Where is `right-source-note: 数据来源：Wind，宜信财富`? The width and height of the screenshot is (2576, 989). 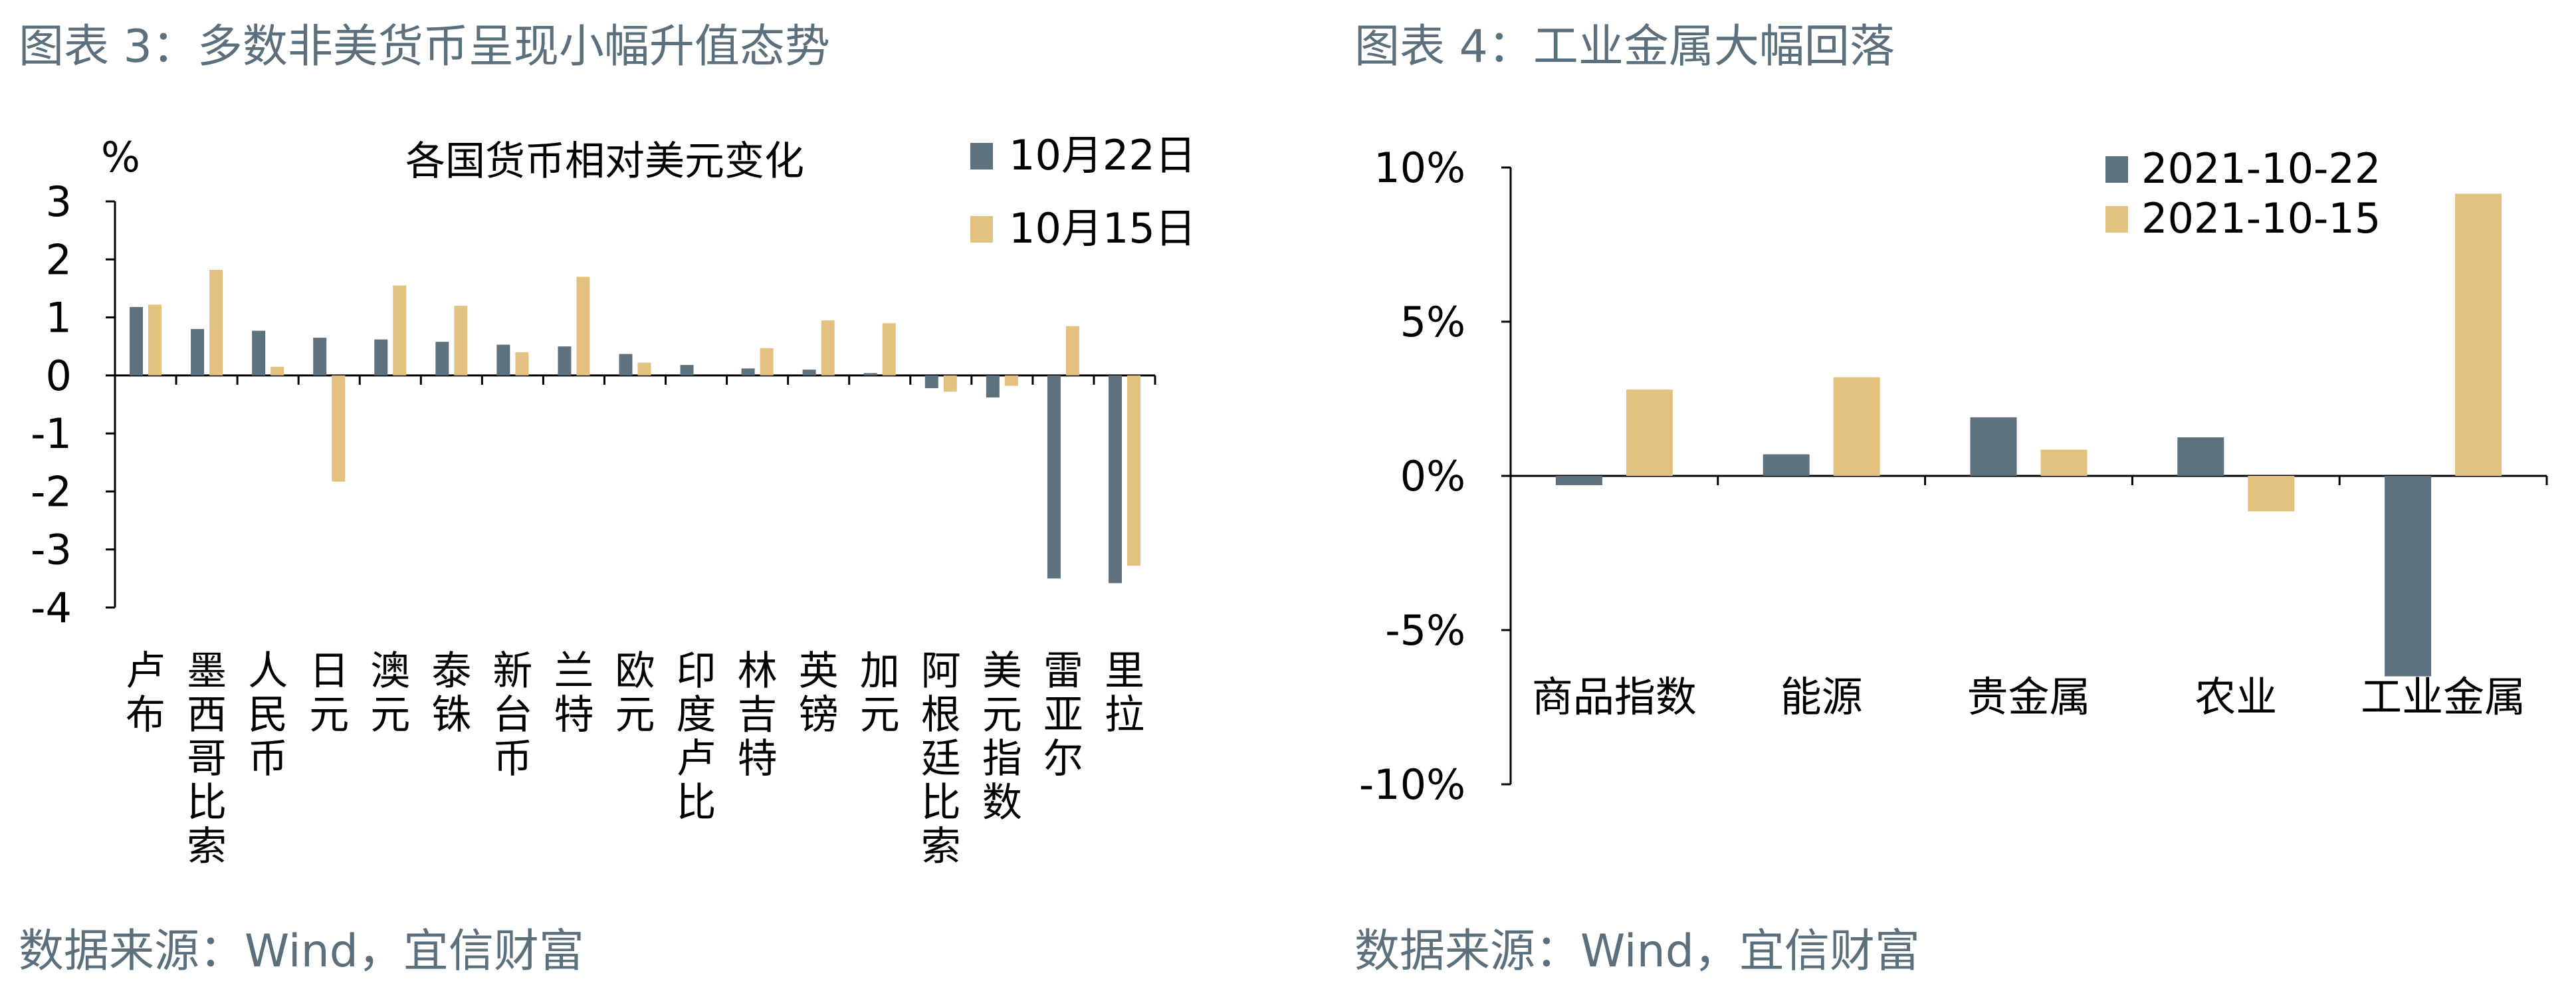 right-source-note: 数据来源：Wind，宜信财富 is located at coordinates (1637, 951).